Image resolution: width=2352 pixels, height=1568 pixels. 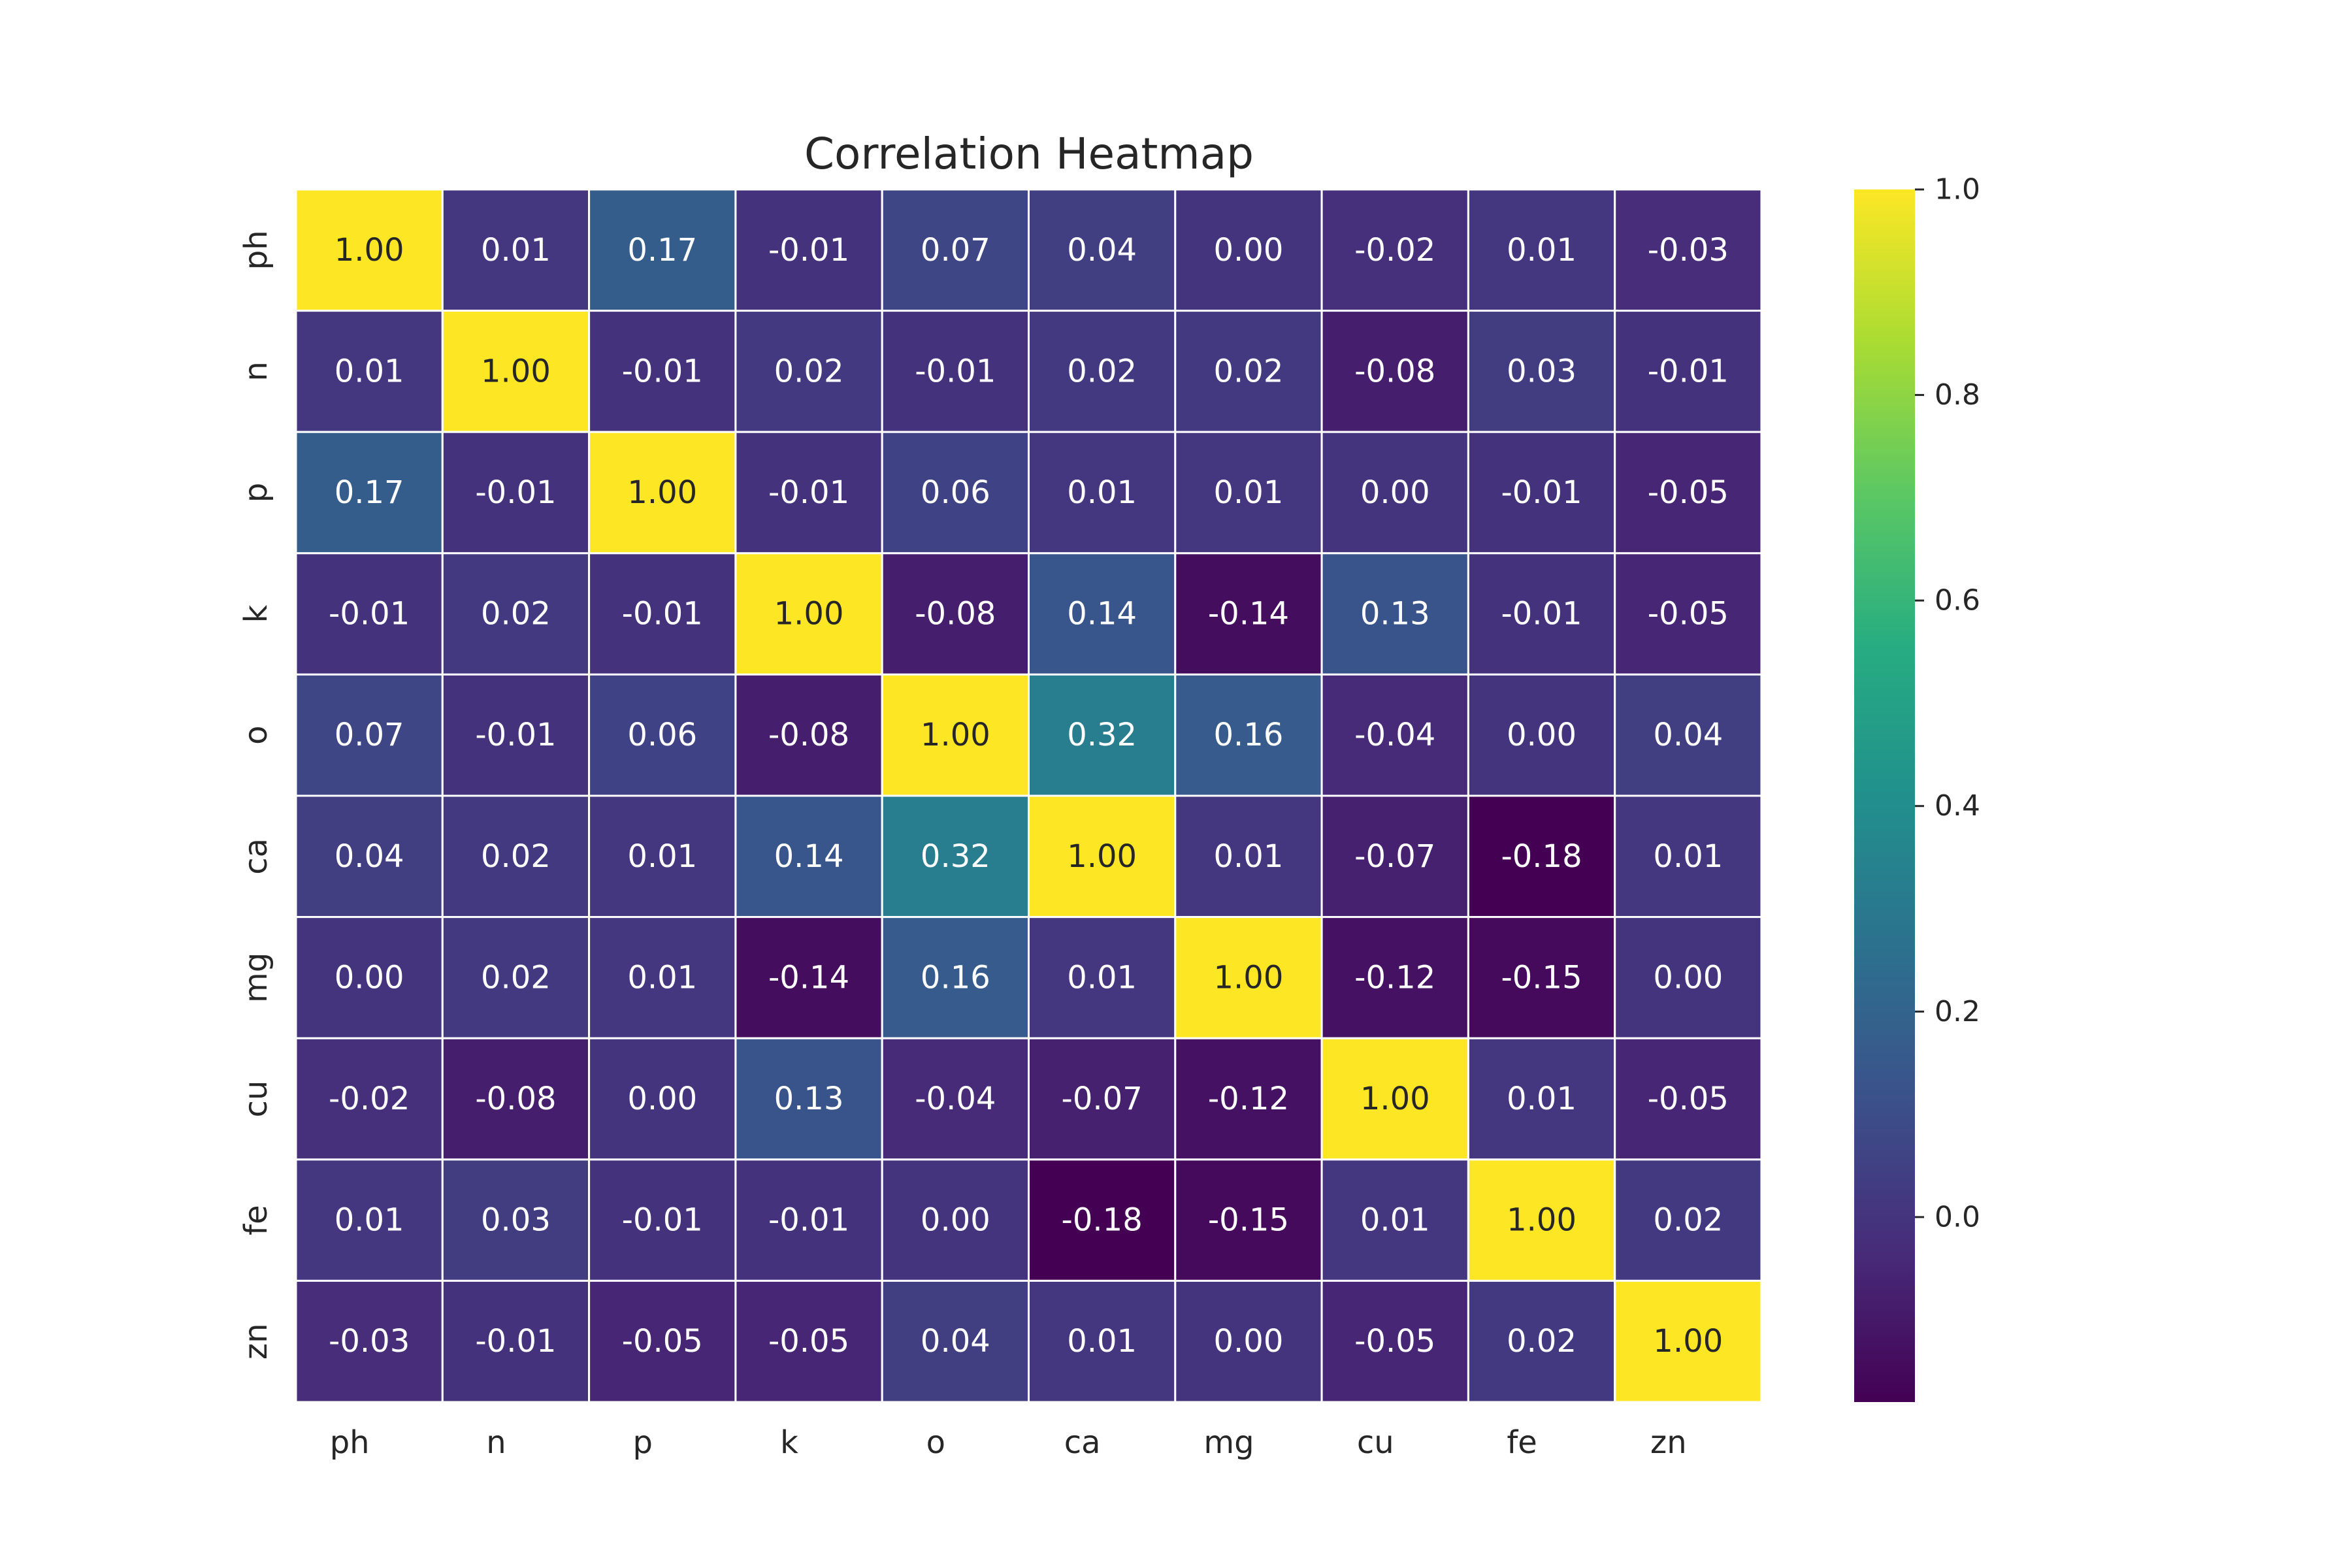 What do you see at coordinates (1102, 735) in the screenshot?
I see `heatmap-cell-o-ca` at bounding box center [1102, 735].